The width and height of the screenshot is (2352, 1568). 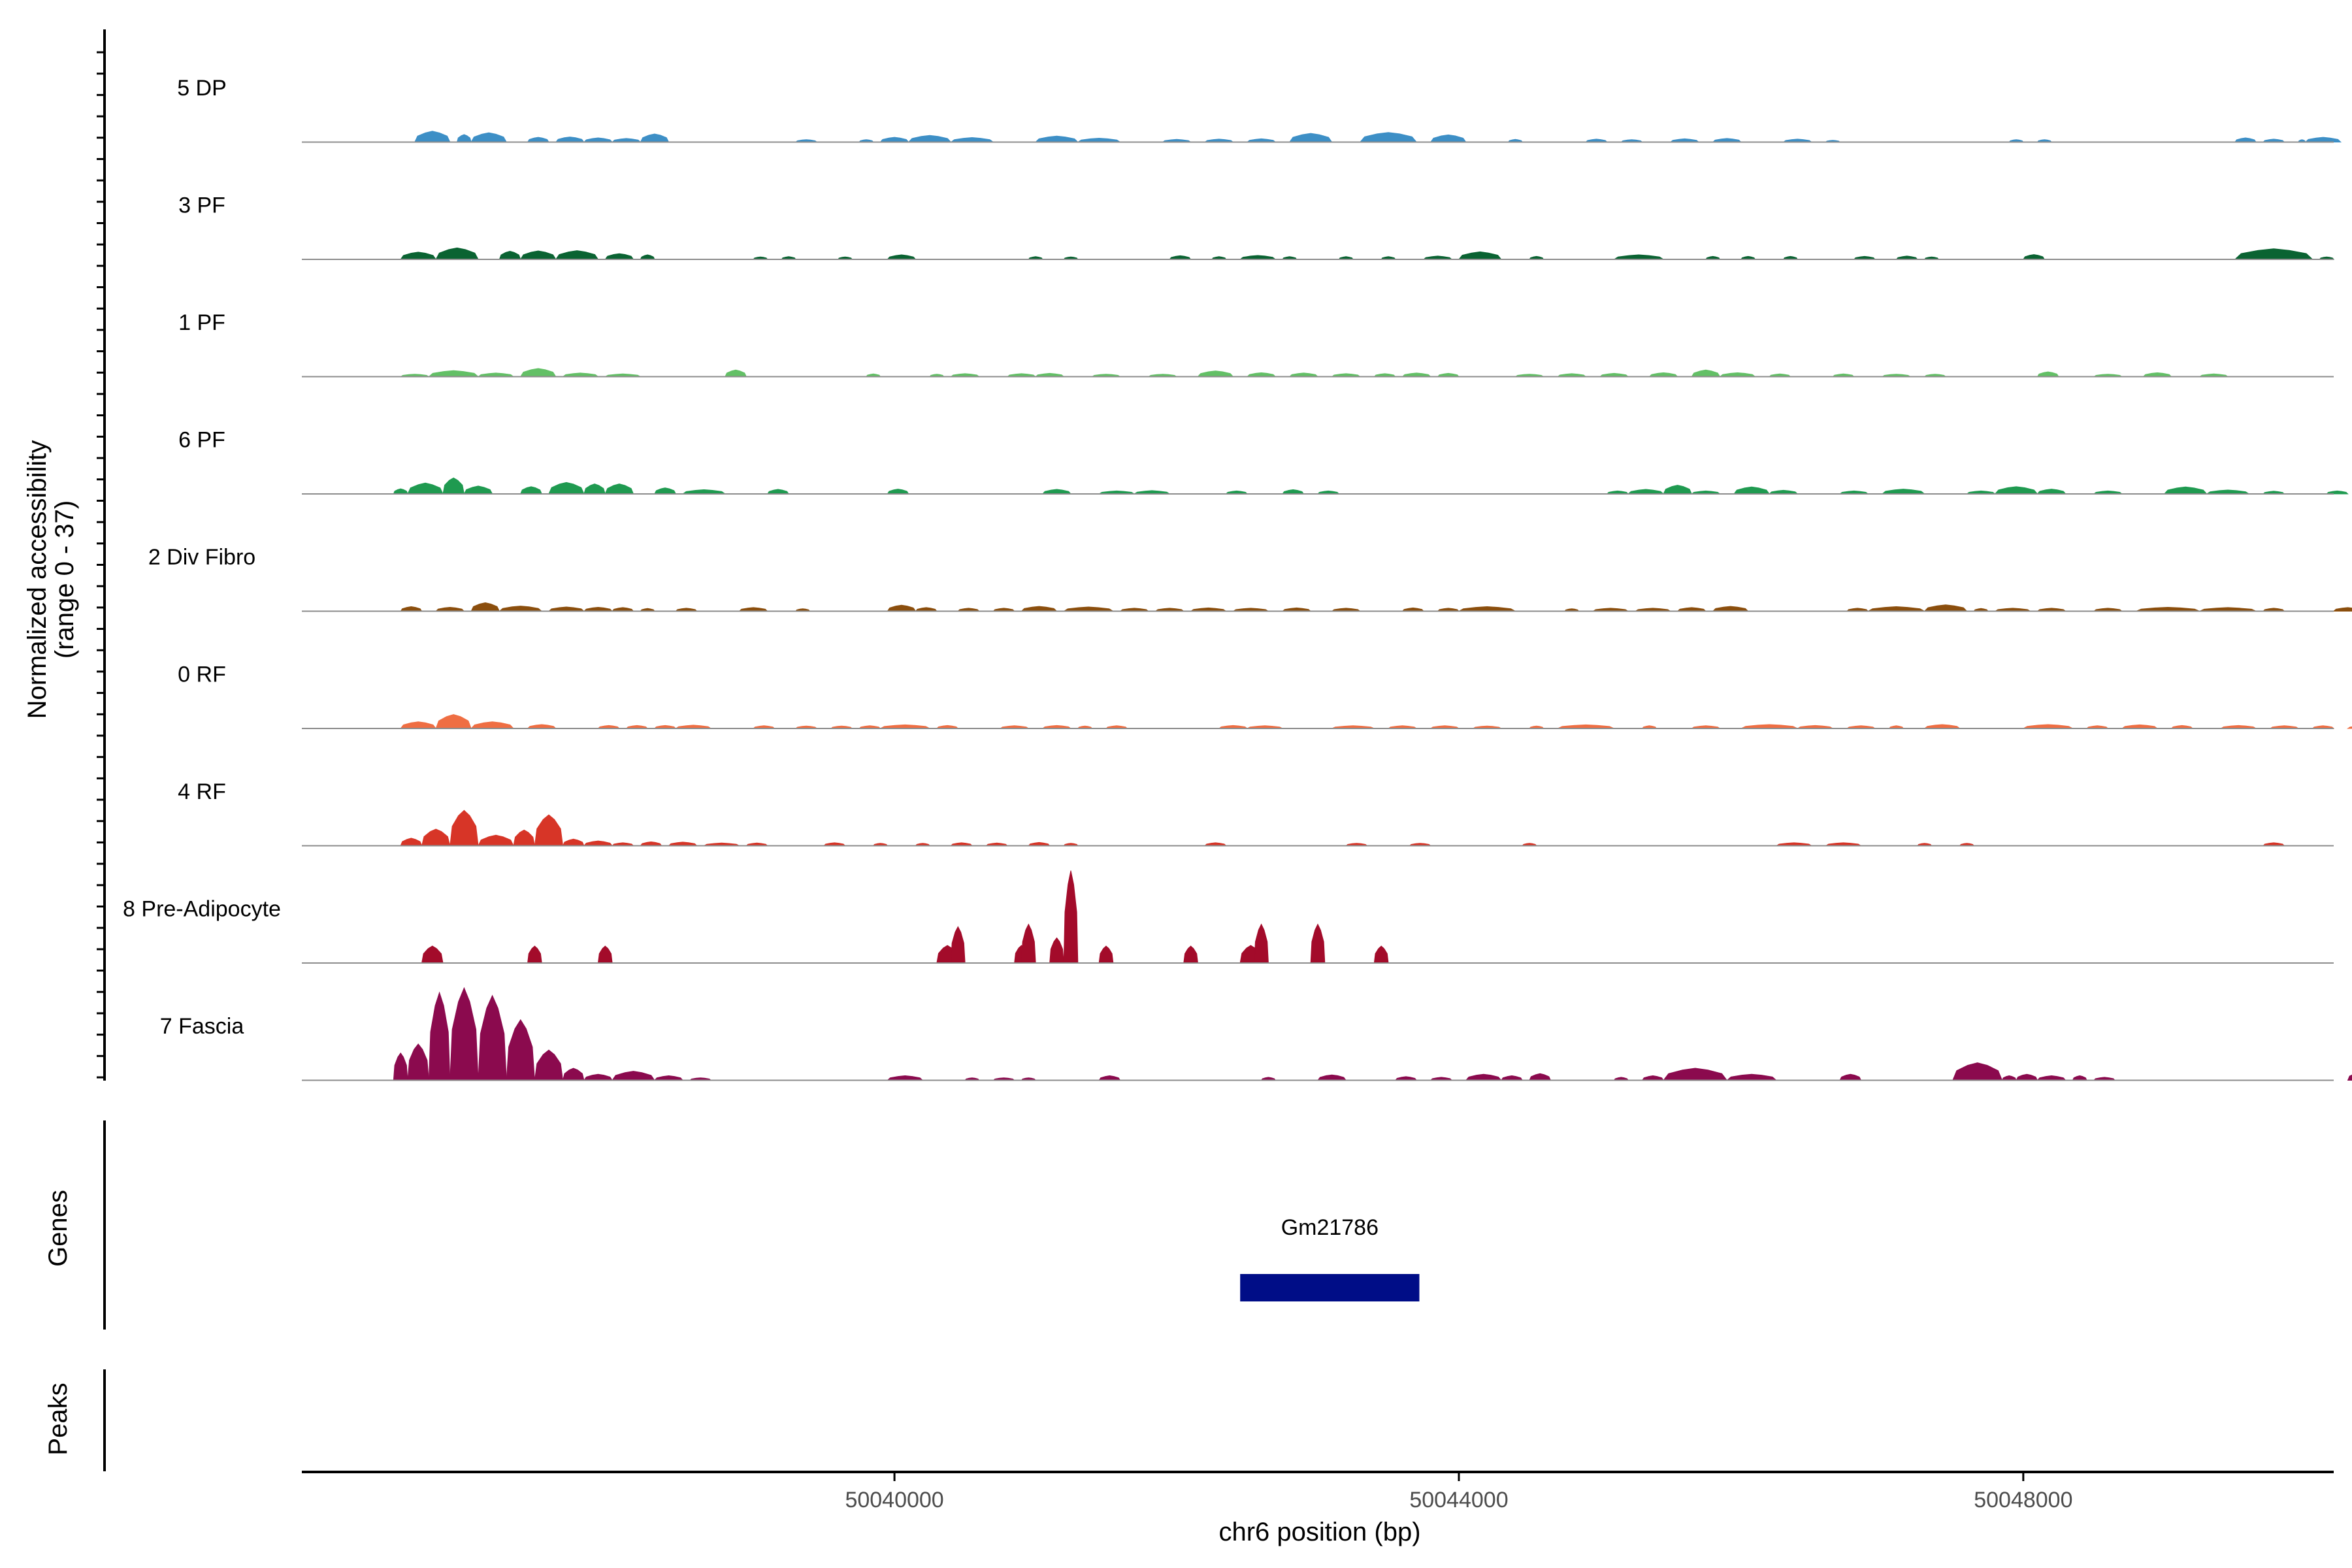 I want to click on track-6-pf: 6 PF, so click(x=1263, y=461).